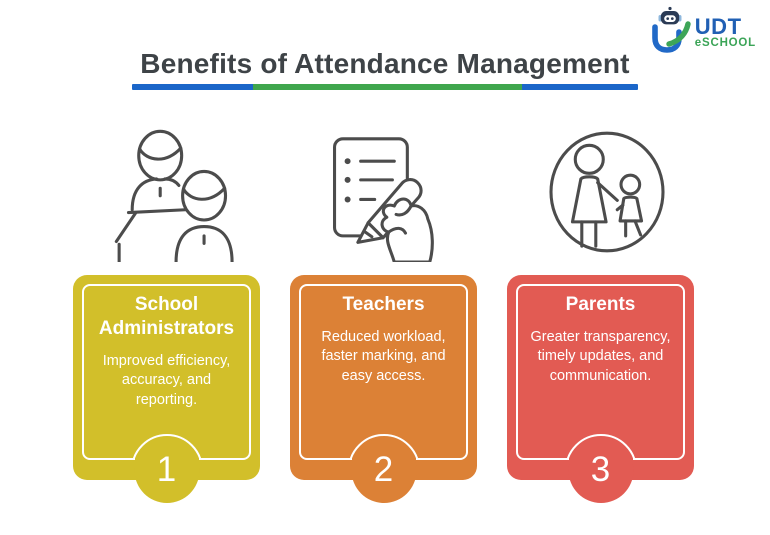  I want to click on udt-eschool-logo-icon, so click(671, 29).